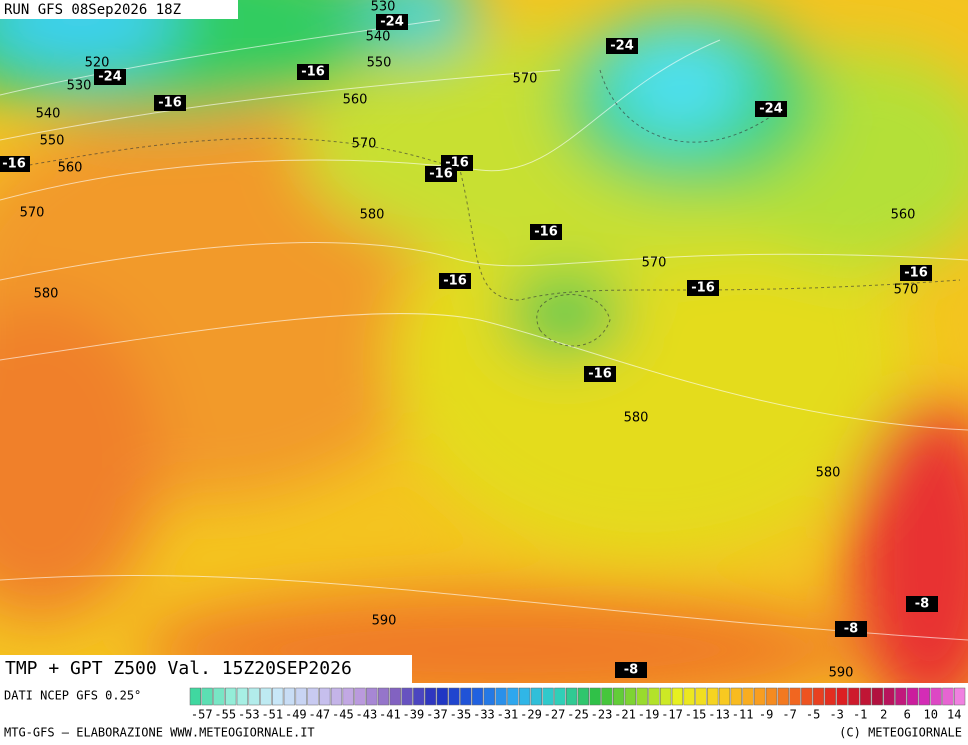 The width and height of the screenshot is (968, 745). I want to click on run-label: RUN GFS 08Sep2026 18Z, so click(92, 10).